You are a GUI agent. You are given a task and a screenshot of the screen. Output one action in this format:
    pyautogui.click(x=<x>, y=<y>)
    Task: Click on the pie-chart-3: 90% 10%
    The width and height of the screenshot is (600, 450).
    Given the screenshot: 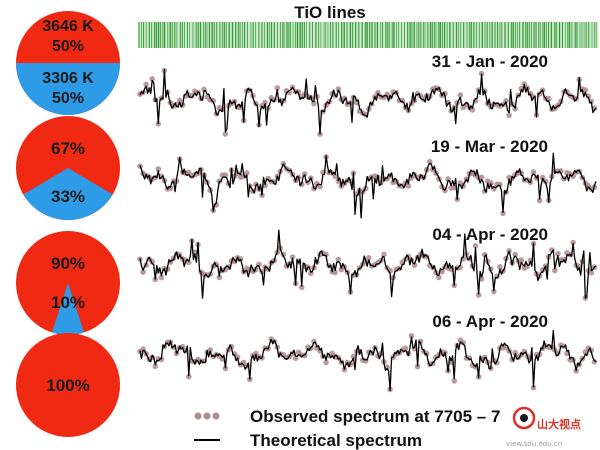 What is the action you would take?
    pyautogui.click(x=68, y=283)
    